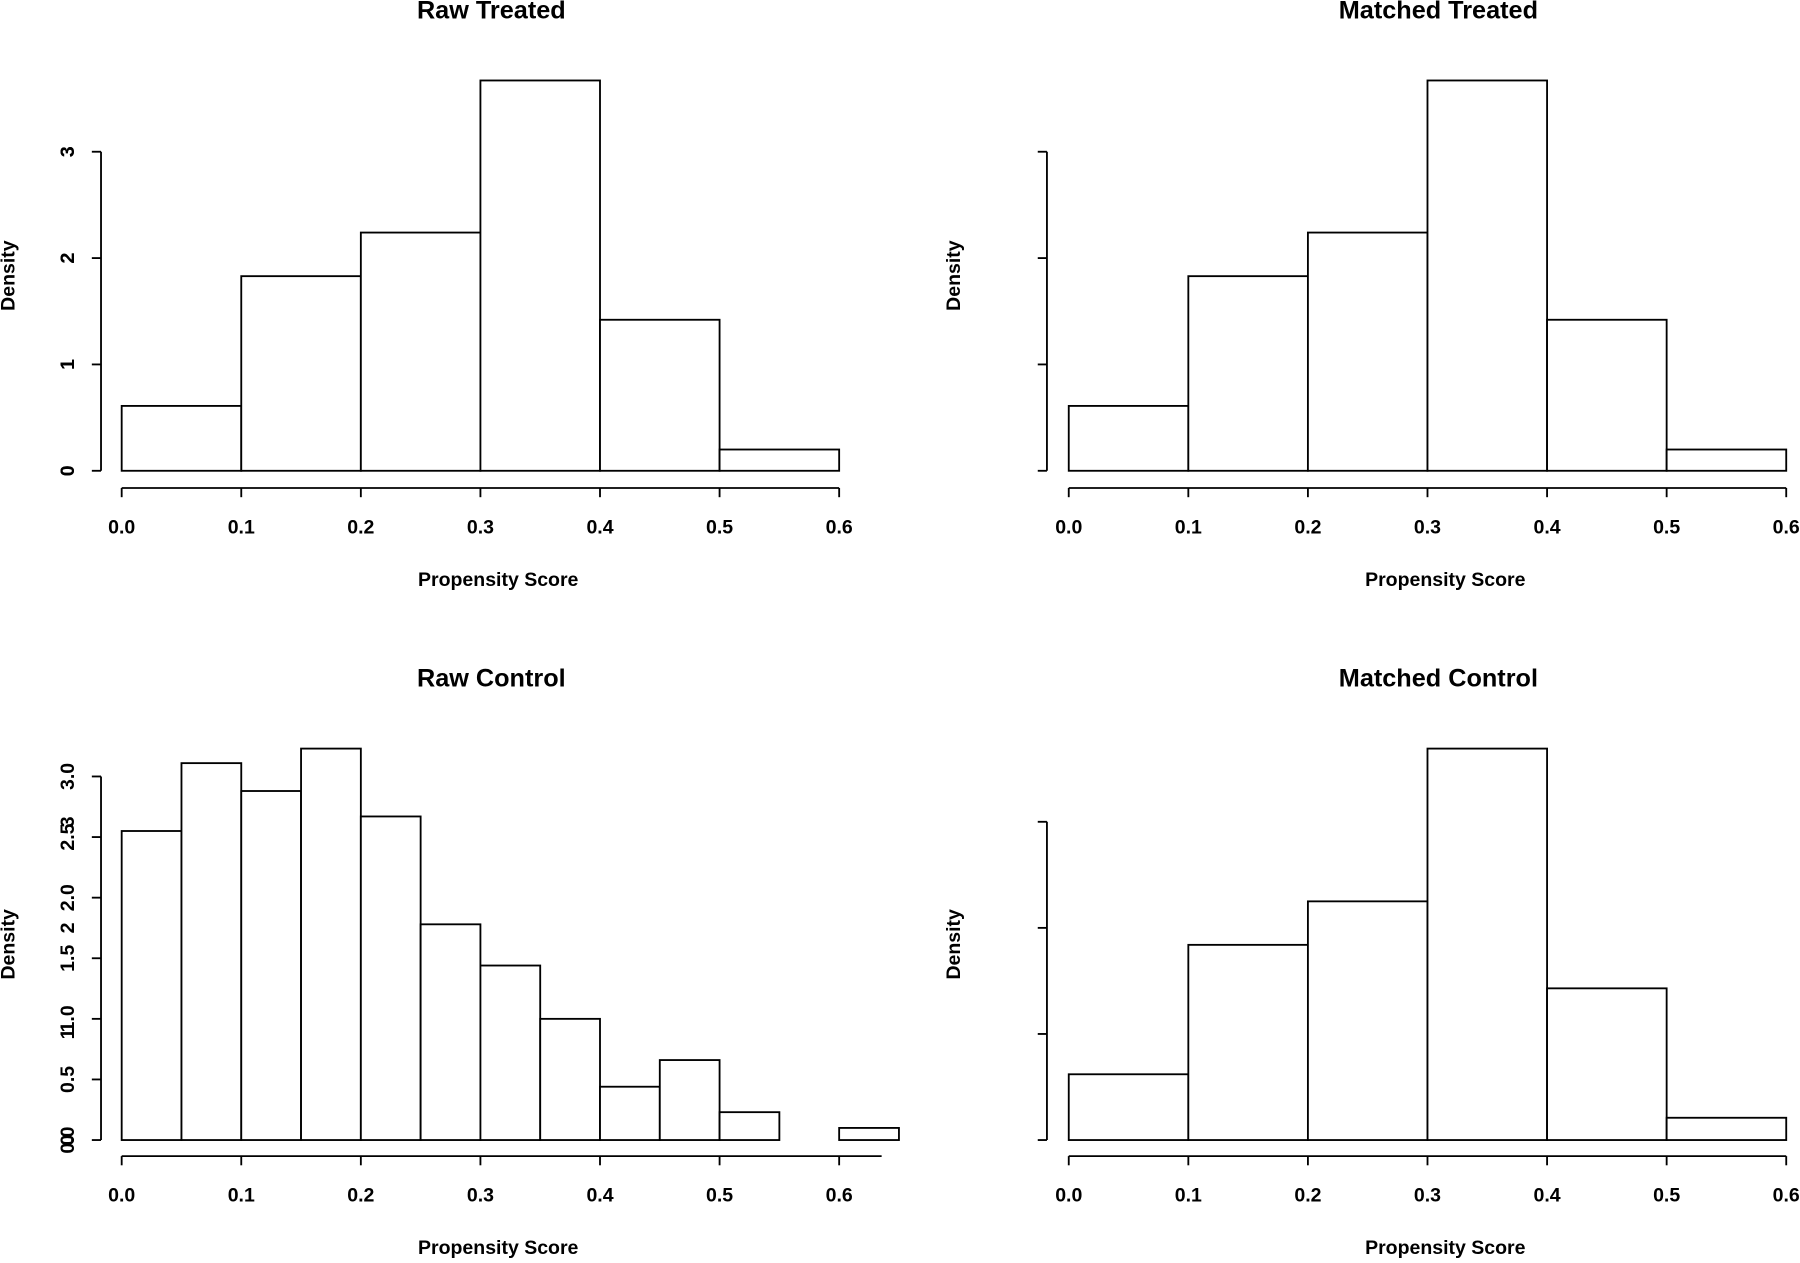  Describe the element at coordinates (68, 1079) in the screenshot. I see `y-tick-label: 0.5` at that location.